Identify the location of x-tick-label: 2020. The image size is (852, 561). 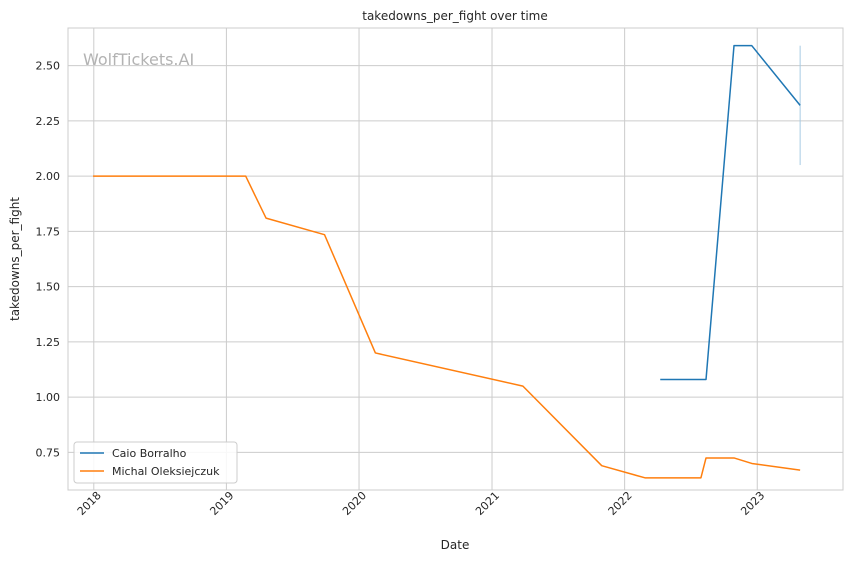
(354, 503).